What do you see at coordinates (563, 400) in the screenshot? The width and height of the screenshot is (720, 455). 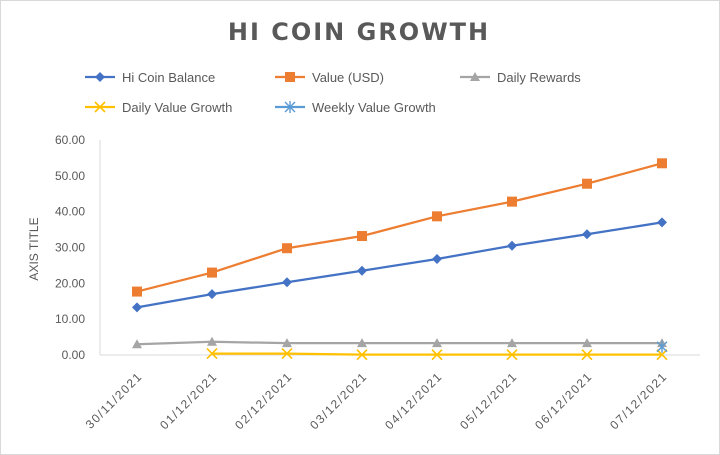 I see `x-tick-label: 06/12/2021` at bounding box center [563, 400].